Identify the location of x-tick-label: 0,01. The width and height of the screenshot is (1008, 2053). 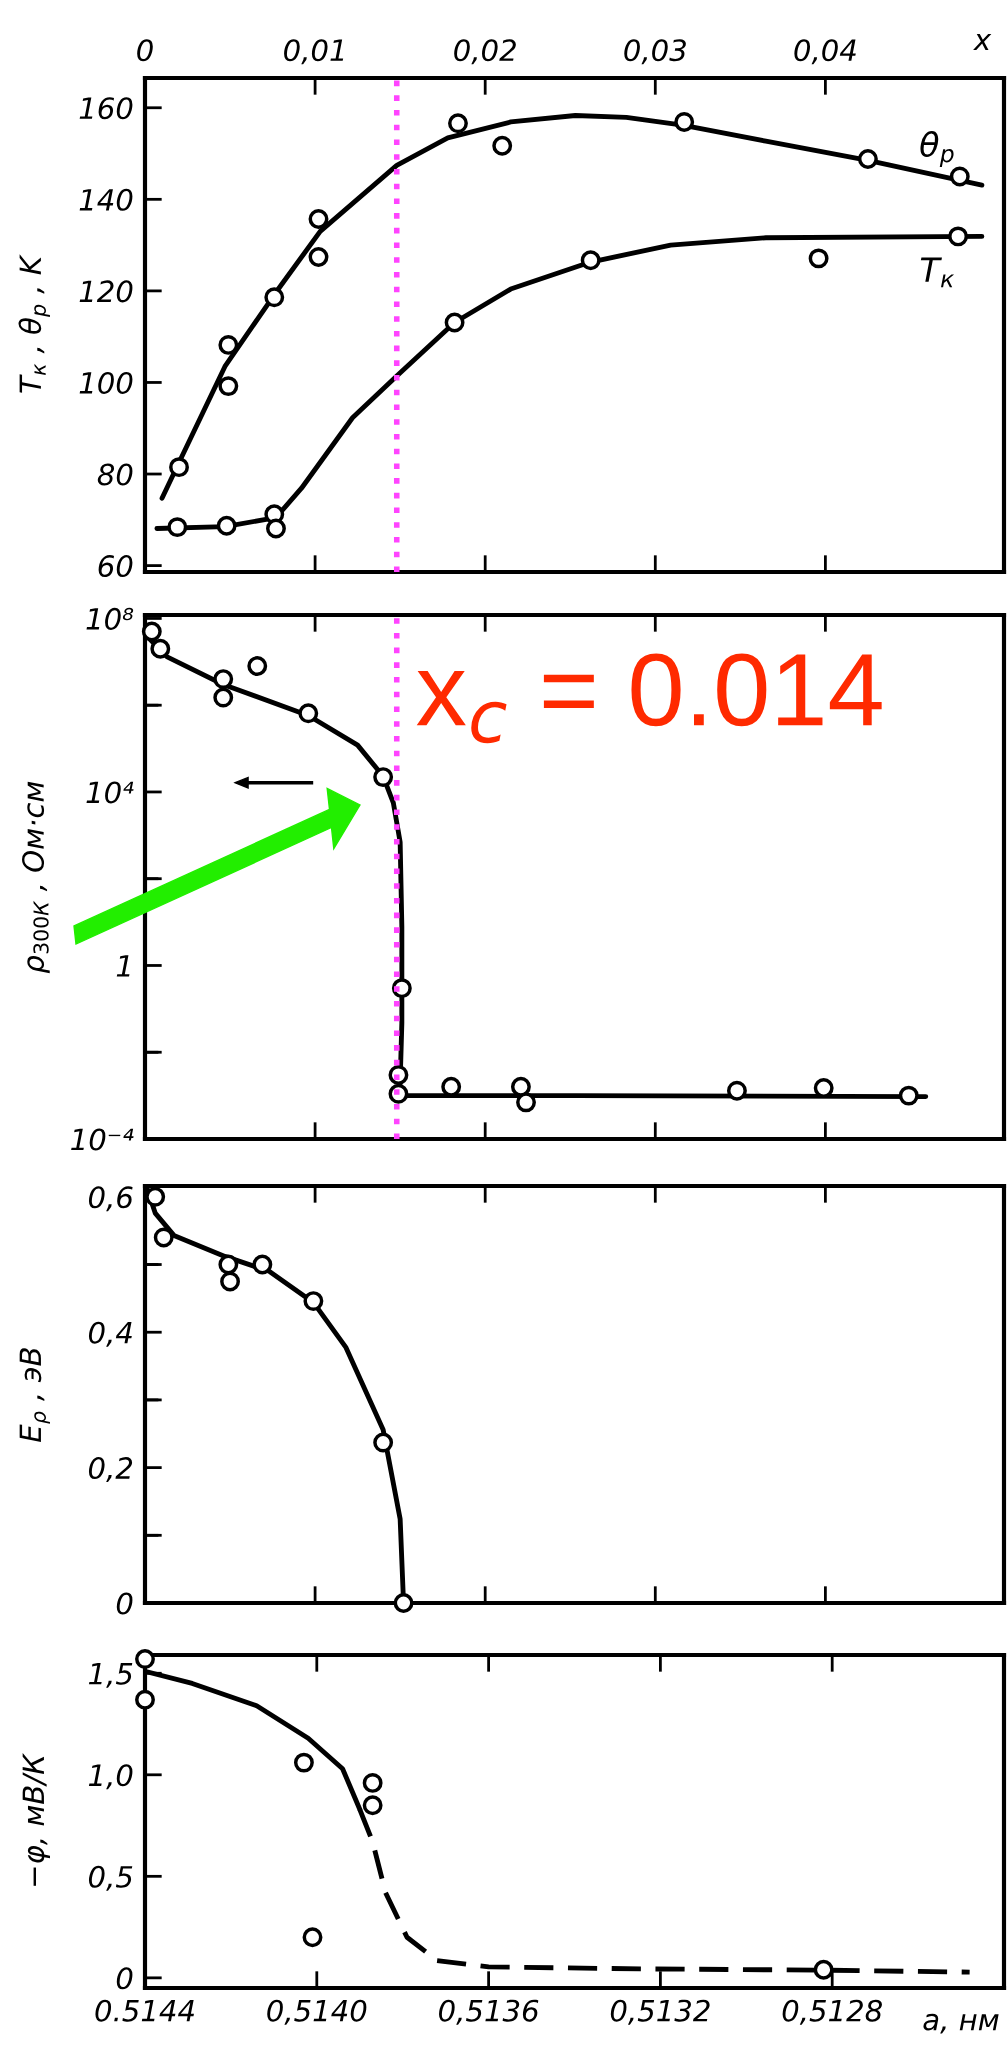
(314, 52).